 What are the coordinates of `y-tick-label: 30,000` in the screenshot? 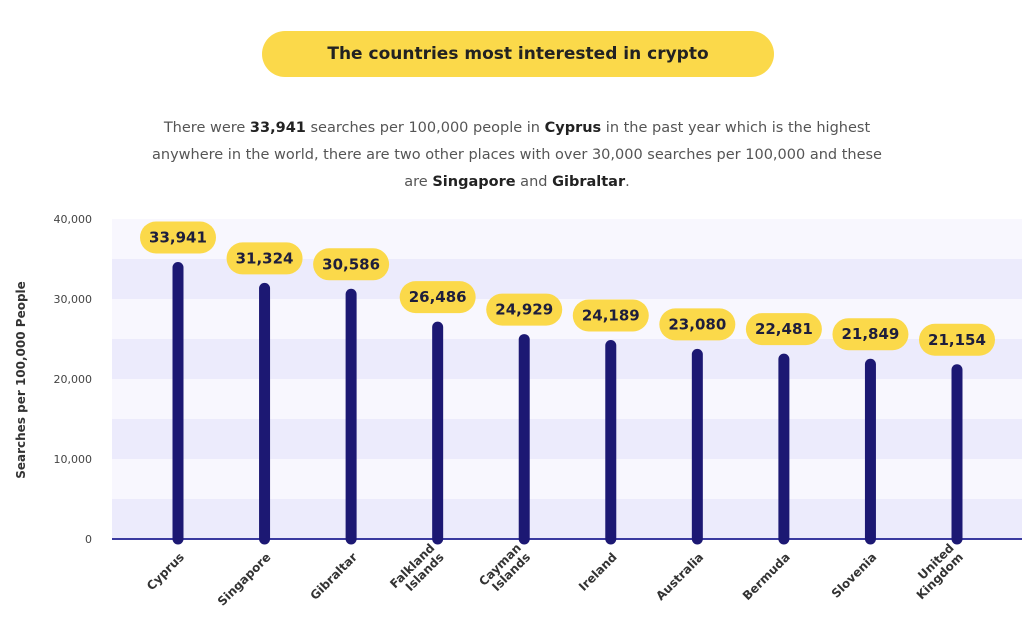 It's located at (73, 299).